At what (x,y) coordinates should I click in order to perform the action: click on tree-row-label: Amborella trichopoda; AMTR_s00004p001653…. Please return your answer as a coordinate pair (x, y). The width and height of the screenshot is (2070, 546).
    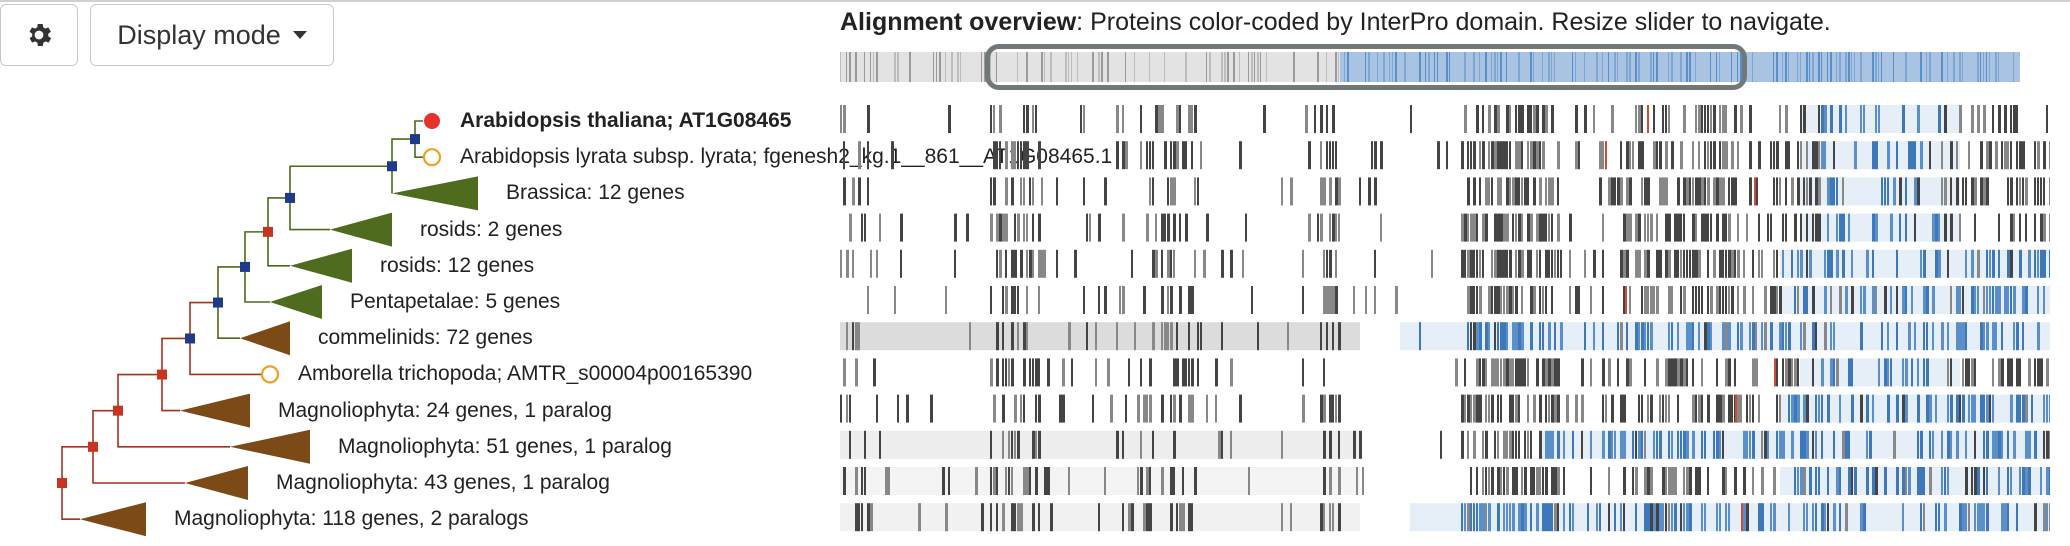
    Looking at the image, I should click on (525, 374).